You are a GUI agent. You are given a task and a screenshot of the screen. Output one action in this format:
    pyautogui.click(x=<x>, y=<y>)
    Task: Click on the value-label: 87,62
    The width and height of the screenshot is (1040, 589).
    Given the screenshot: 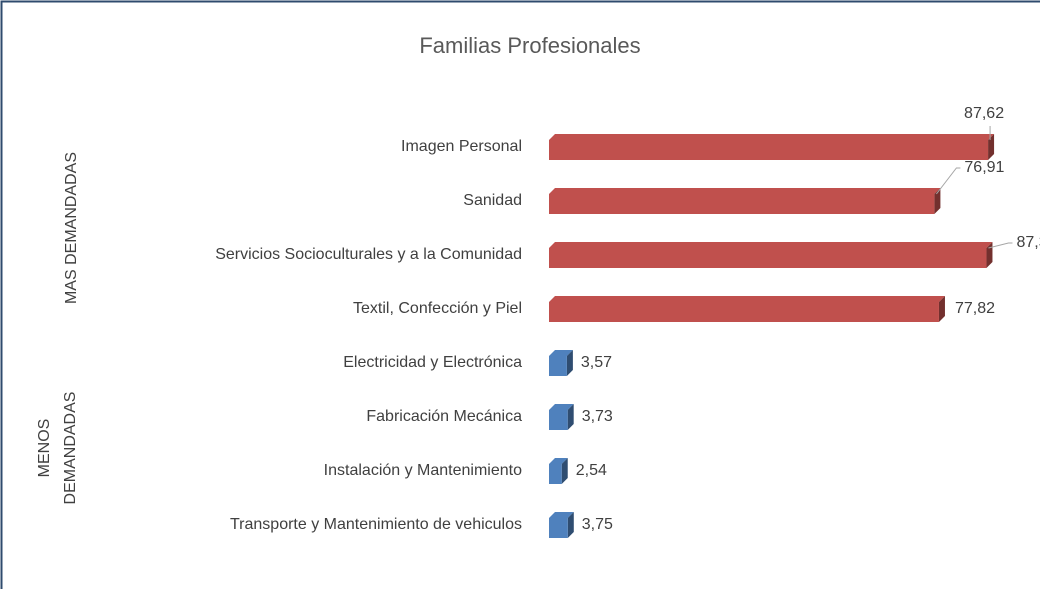 What is the action you would take?
    pyautogui.click(x=984, y=113)
    